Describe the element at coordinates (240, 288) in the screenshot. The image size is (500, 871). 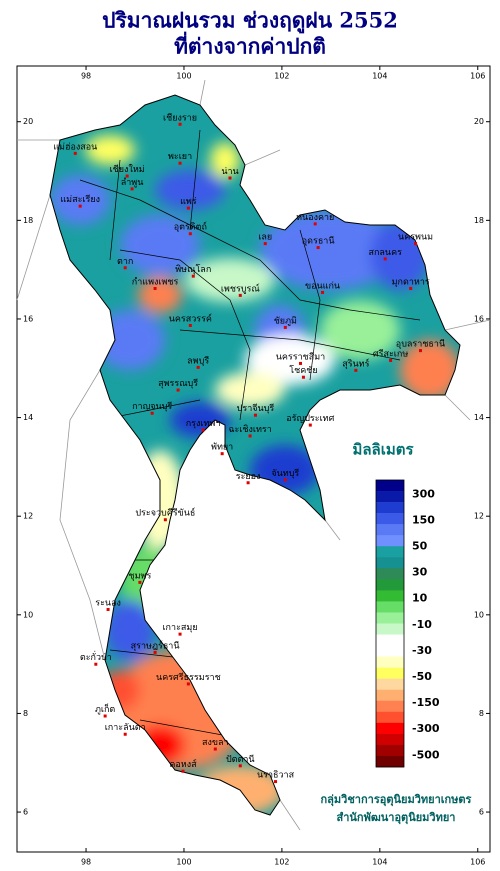
I see `place-label: เพชรบูรณ์` at that location.